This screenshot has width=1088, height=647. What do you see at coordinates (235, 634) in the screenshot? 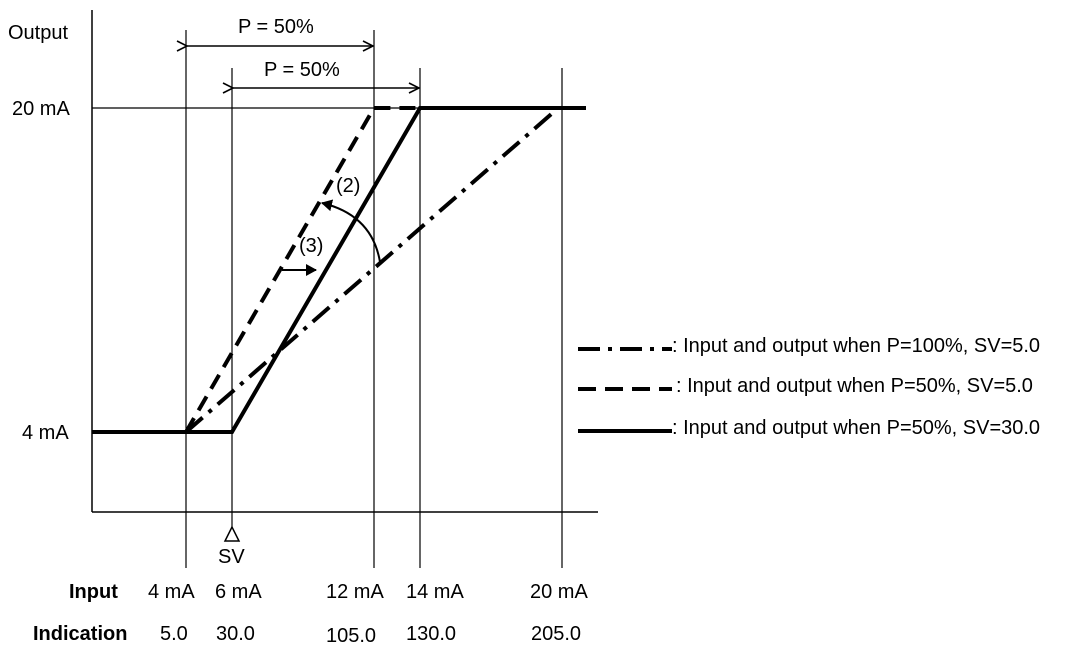
I see `indication-value: 30.0` at bounding box center [235, 634].